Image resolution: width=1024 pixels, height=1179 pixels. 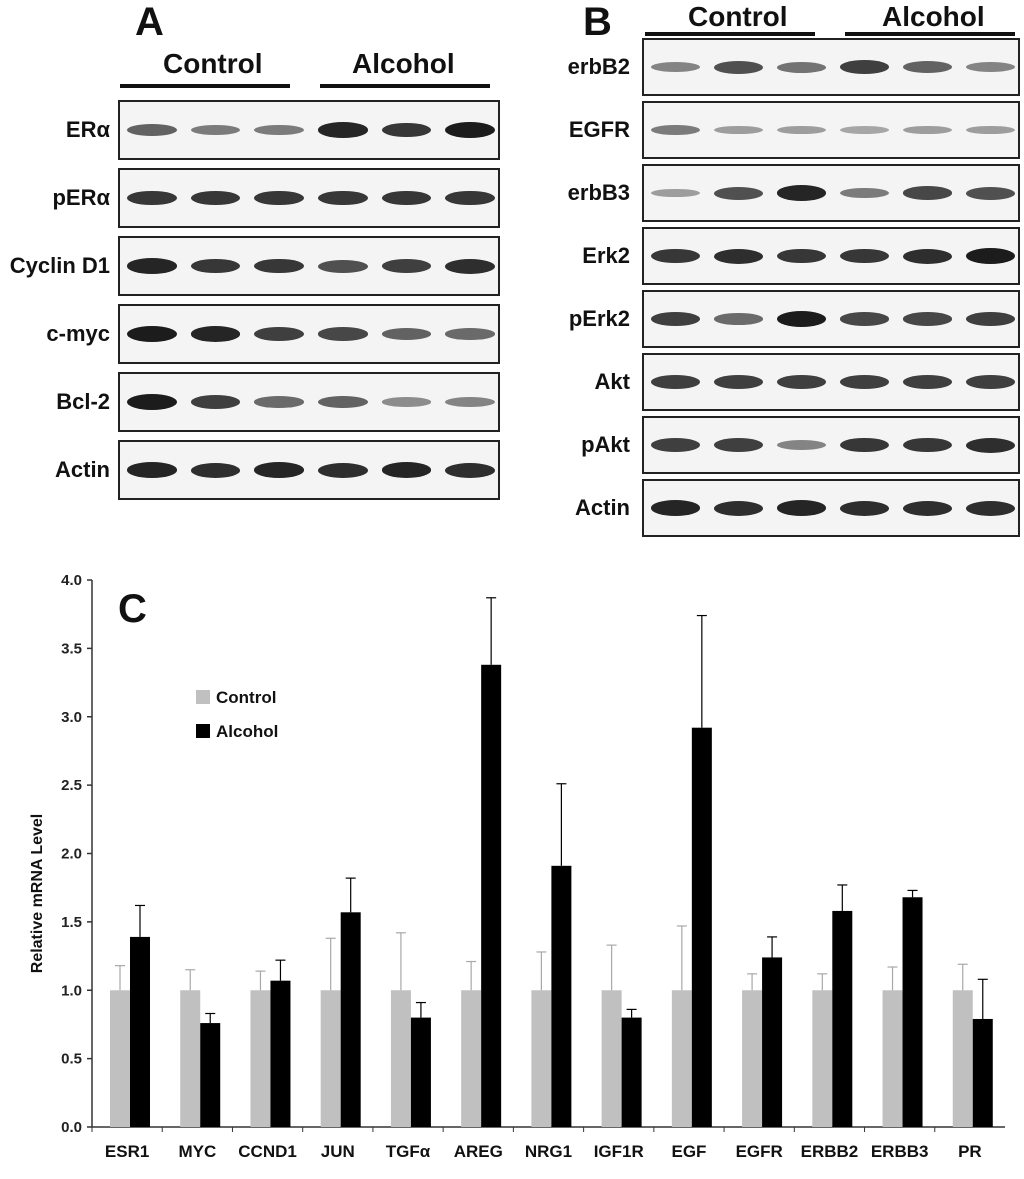 I want to click on panel-a-row-label: Actin, so click(x=82, y=469).